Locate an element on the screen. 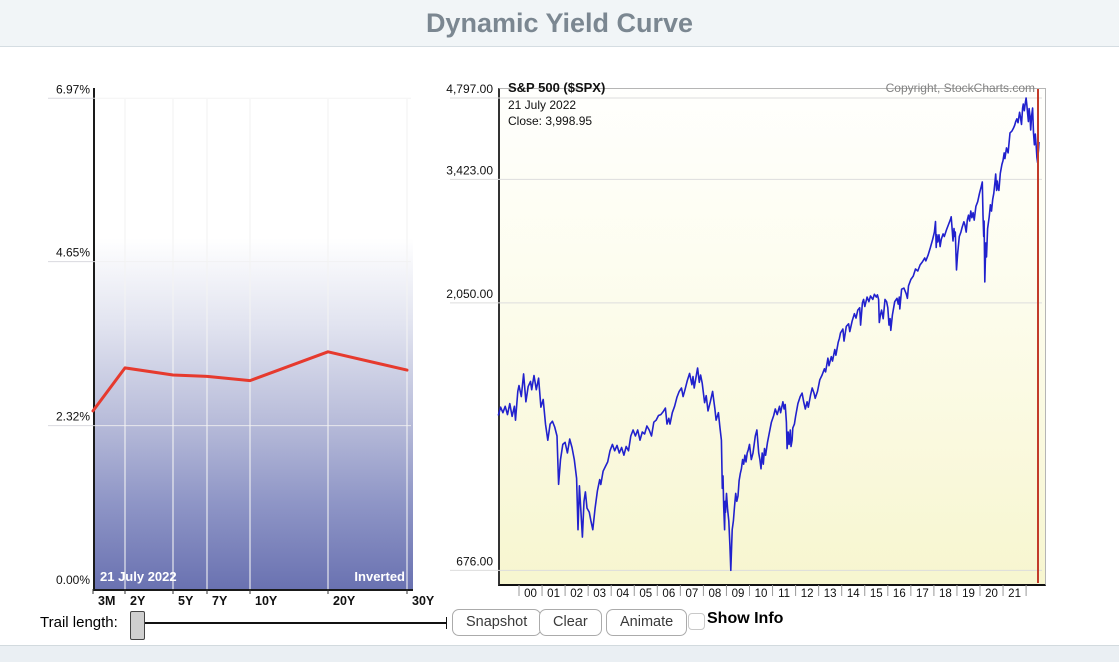 The width and height of the screenshot is (1119, 662). spx-x-axis-label: 20 is located at coordinates (991, 594).